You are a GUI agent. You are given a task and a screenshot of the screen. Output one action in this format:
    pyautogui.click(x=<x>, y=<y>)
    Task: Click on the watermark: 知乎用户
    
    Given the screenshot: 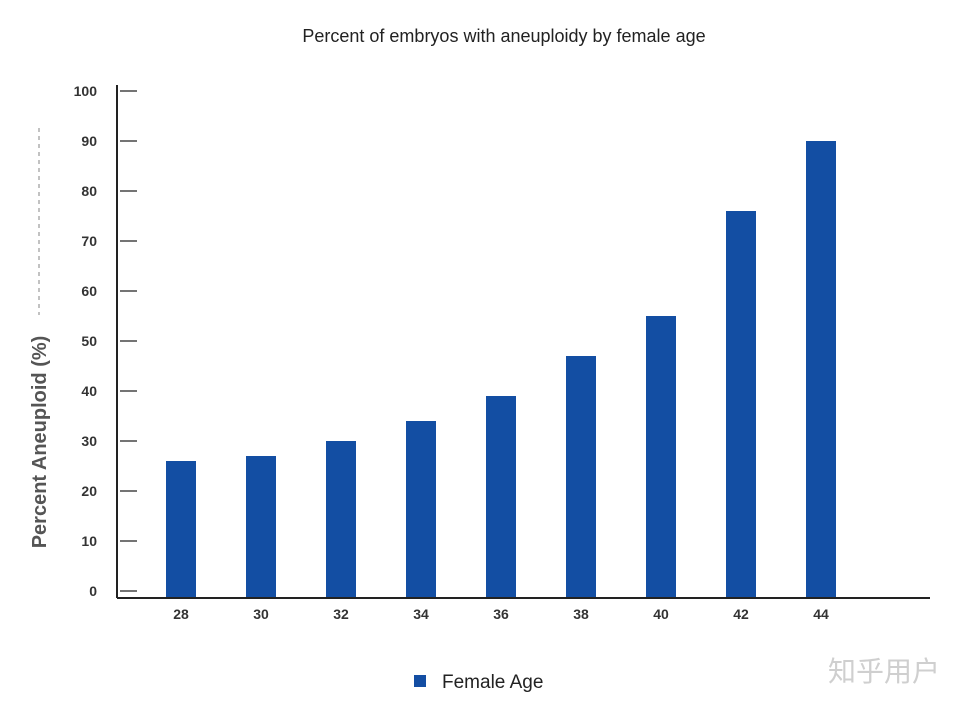 What is the action you would take?
    pyautogui.click(x=884, y=671)
    